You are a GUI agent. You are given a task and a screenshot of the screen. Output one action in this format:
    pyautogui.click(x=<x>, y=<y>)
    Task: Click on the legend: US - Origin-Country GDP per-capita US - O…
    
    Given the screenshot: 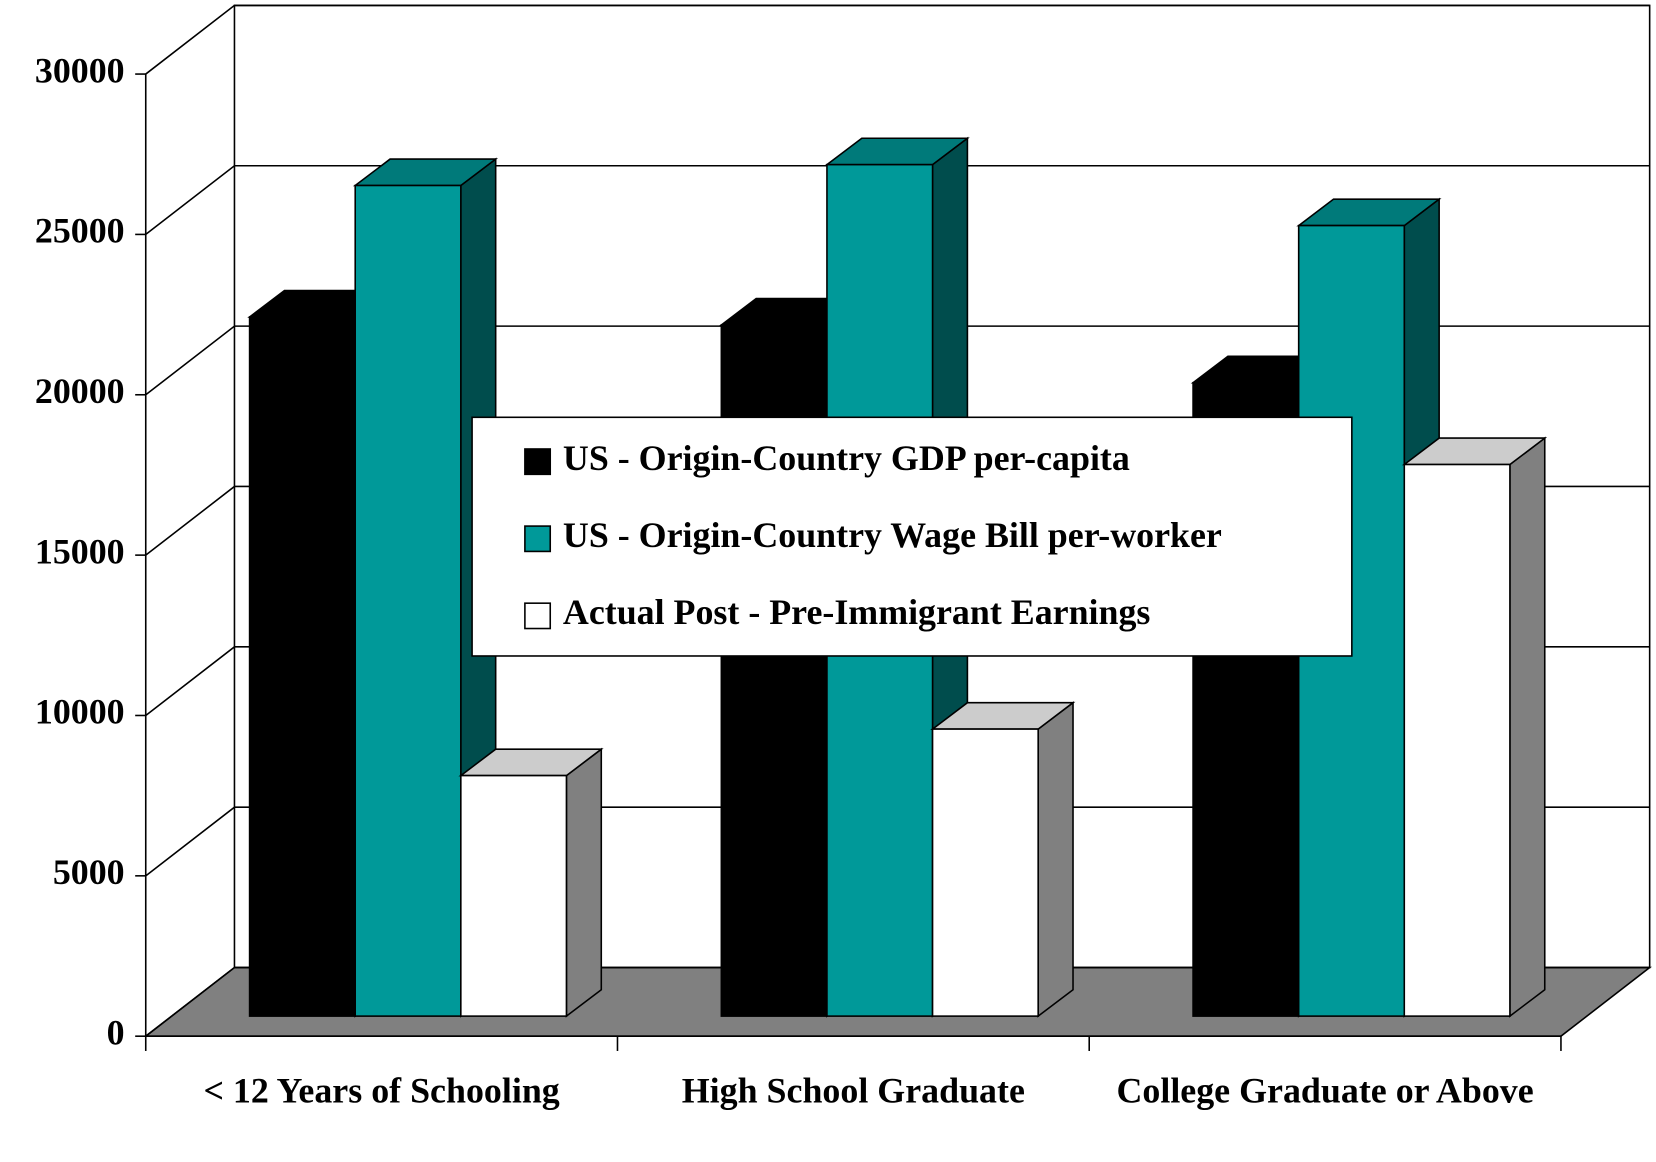 What is the action you would take?
    pyautogui.click(x=912, y=536)
    